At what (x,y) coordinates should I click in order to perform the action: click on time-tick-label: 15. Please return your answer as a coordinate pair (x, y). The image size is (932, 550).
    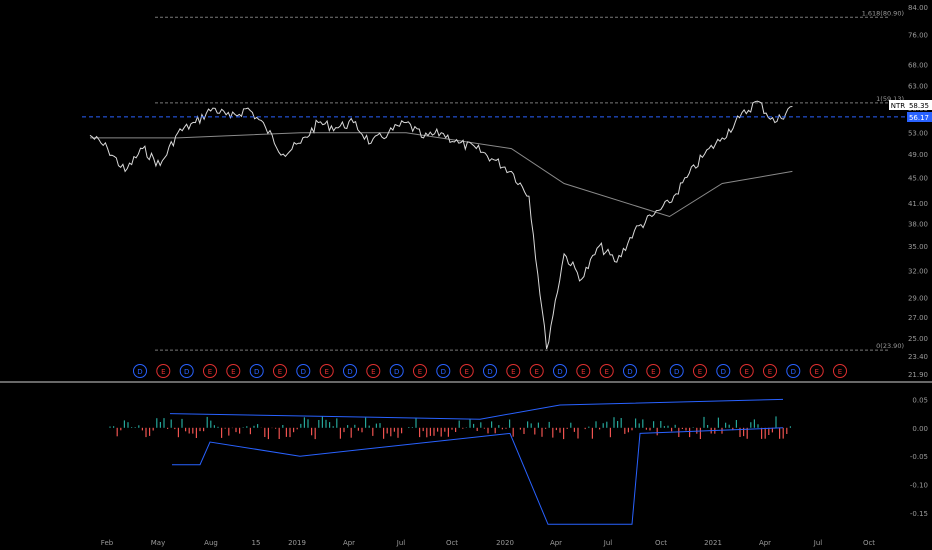
    Looking at the image, I should click on (256, 543).